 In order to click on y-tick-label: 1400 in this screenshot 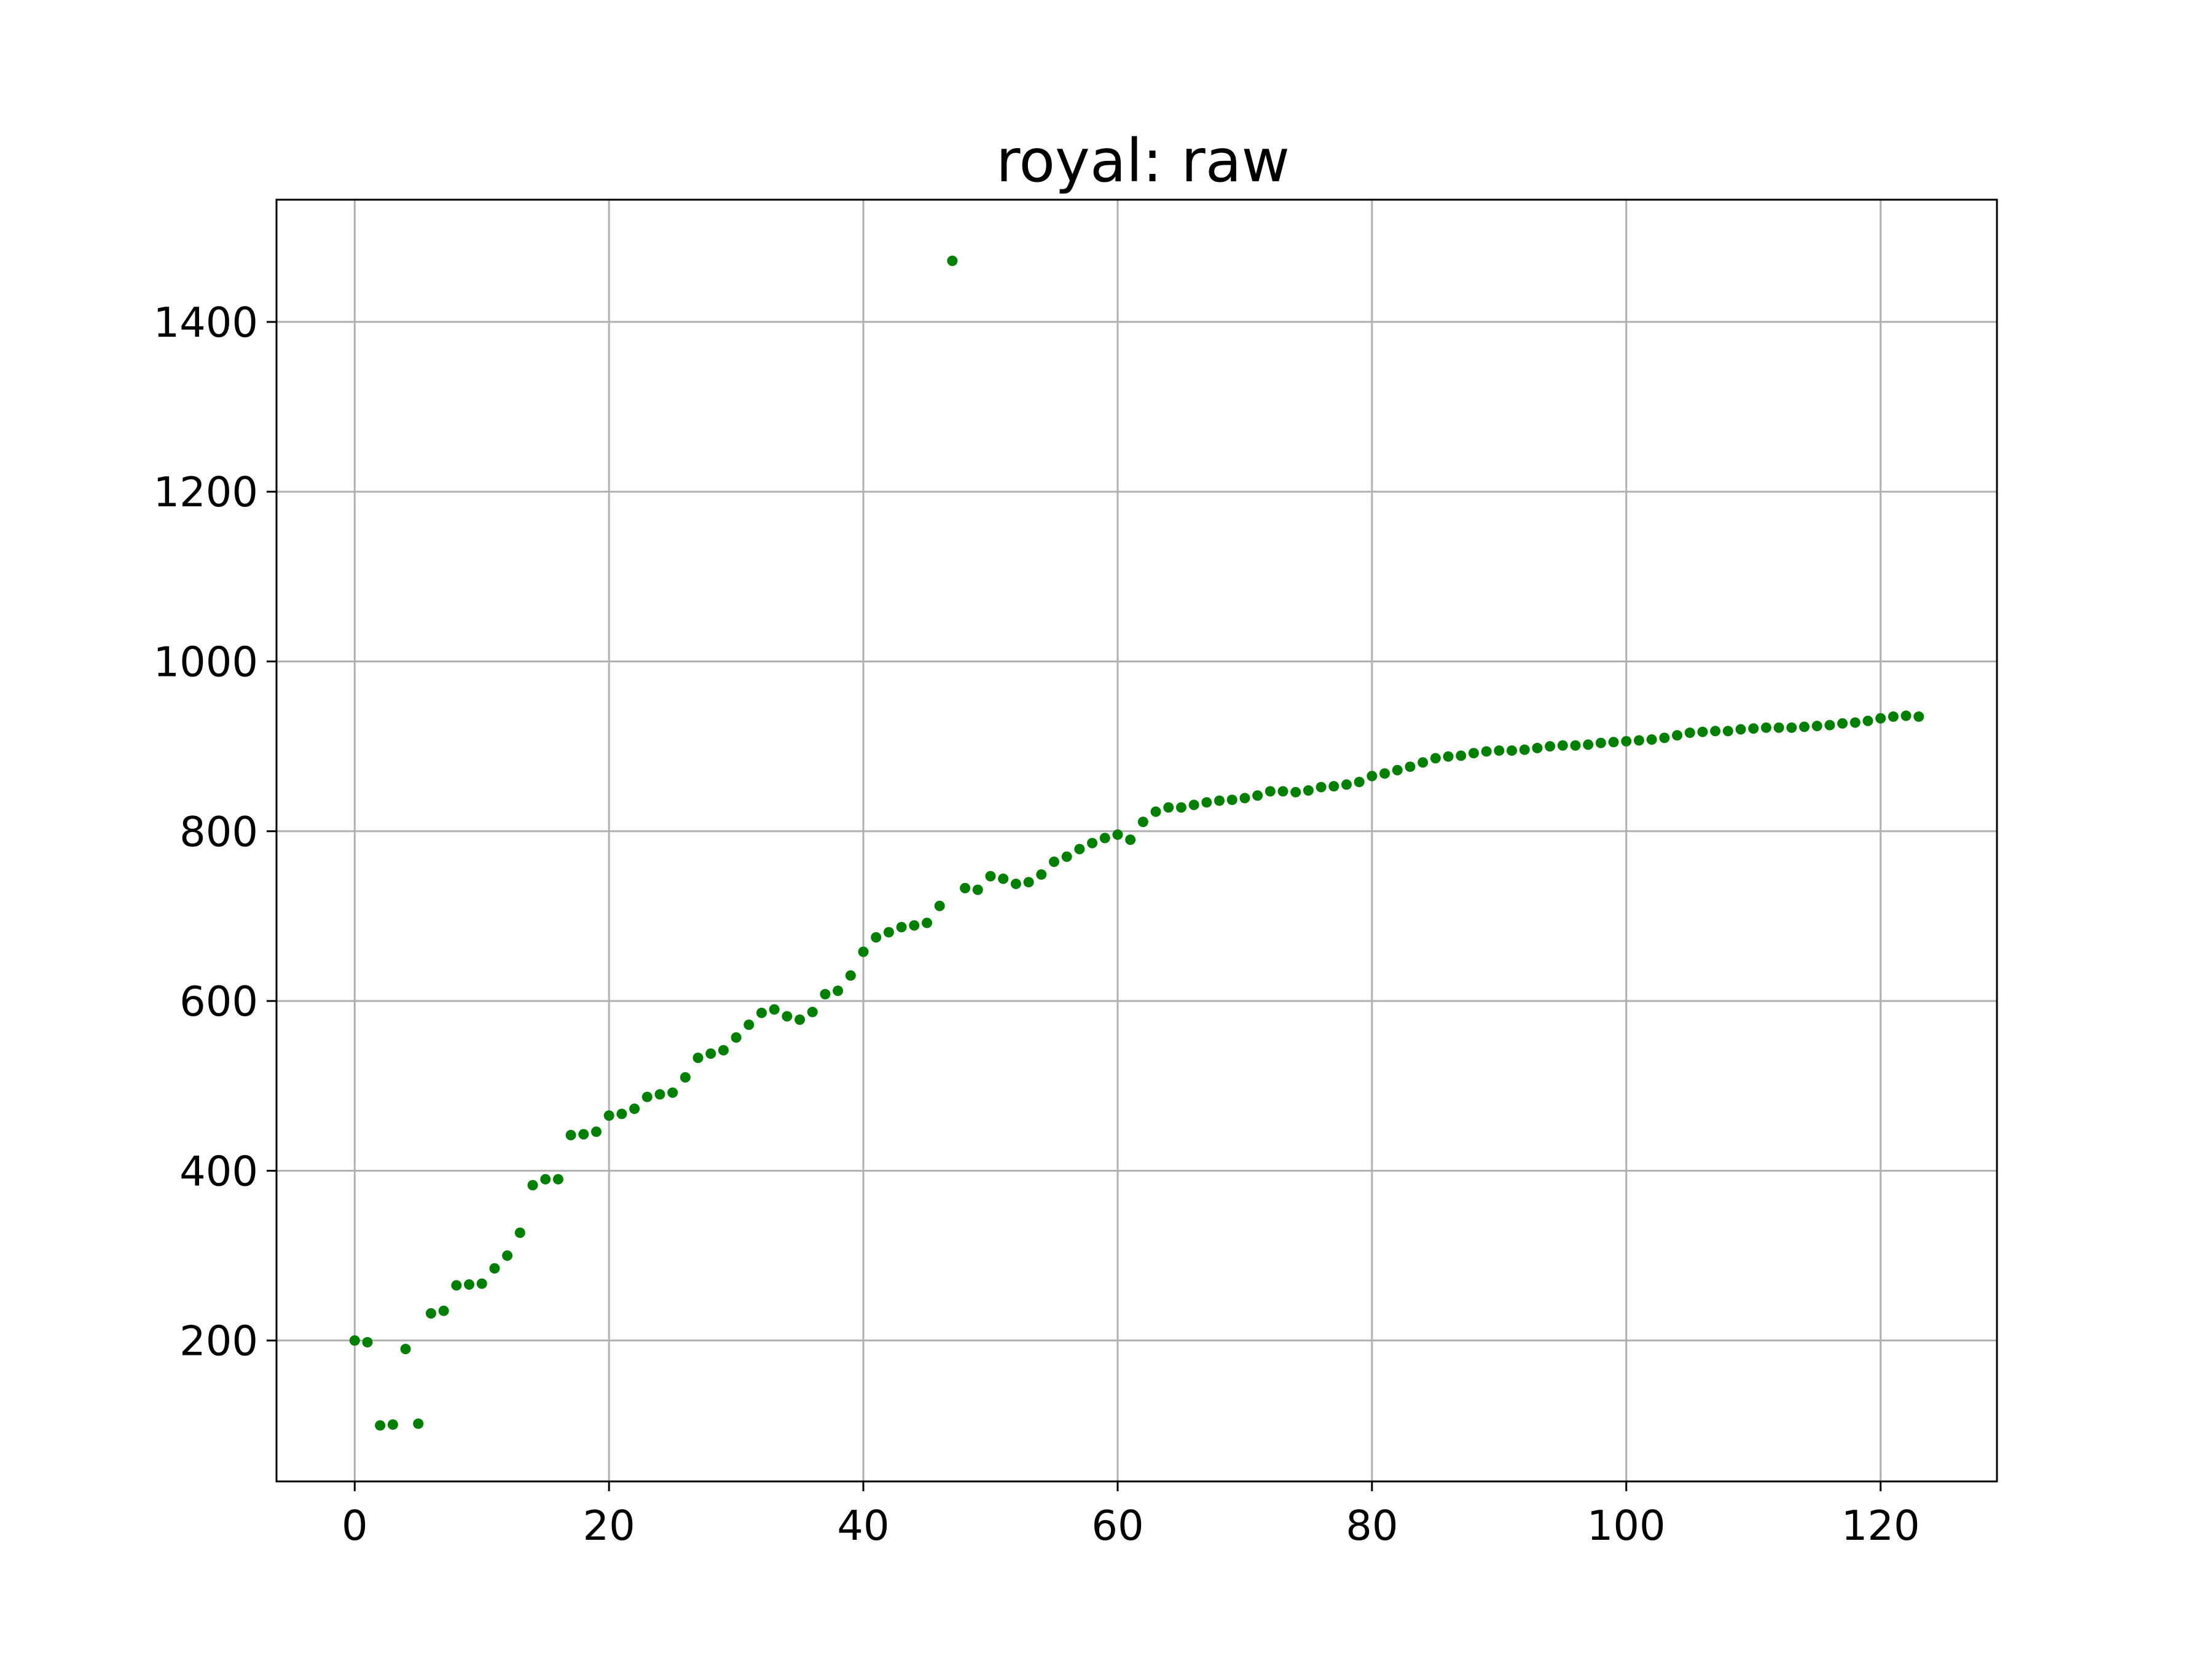, I will do `click(205, 323)`.